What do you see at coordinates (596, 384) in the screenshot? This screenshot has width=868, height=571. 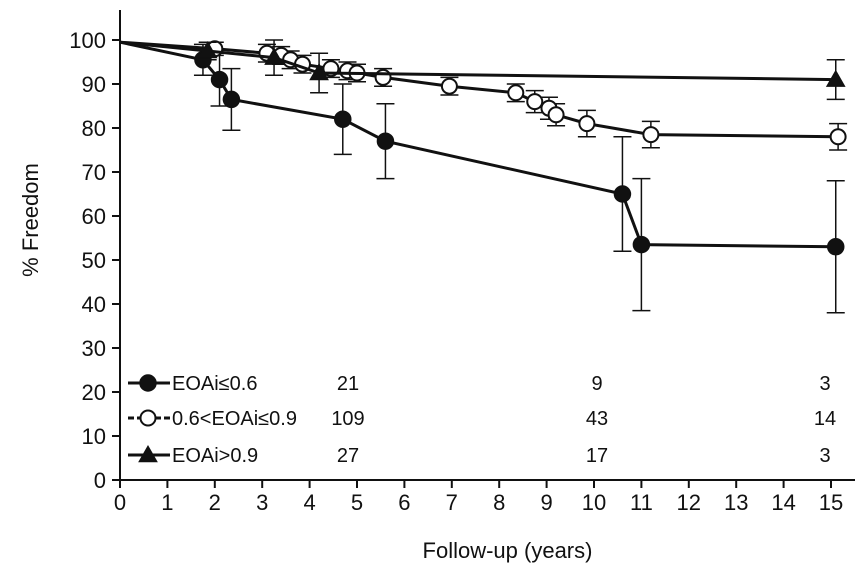 I see `at-risk-count: 9` at bounding box center [596, 384].